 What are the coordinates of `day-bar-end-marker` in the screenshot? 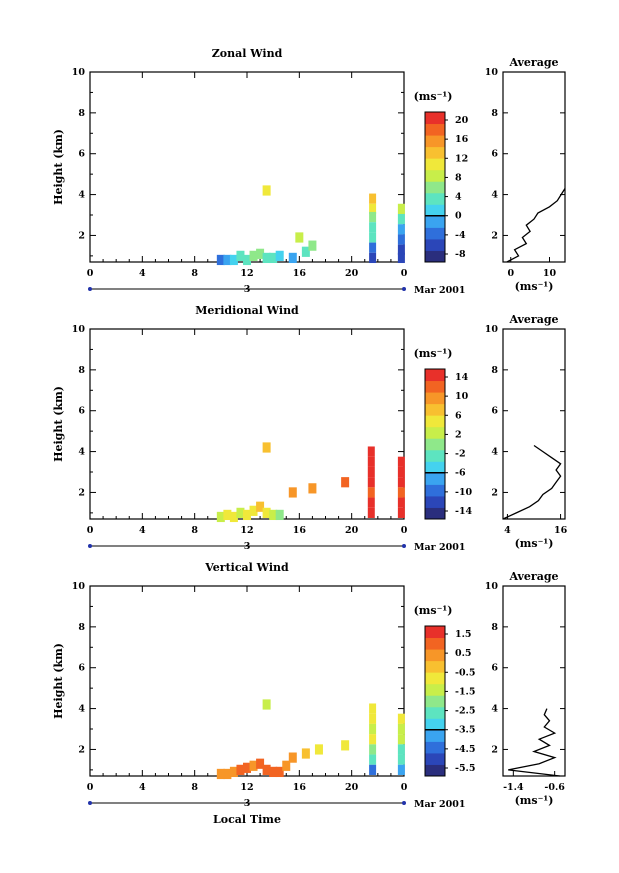 It's located at (404, 546).